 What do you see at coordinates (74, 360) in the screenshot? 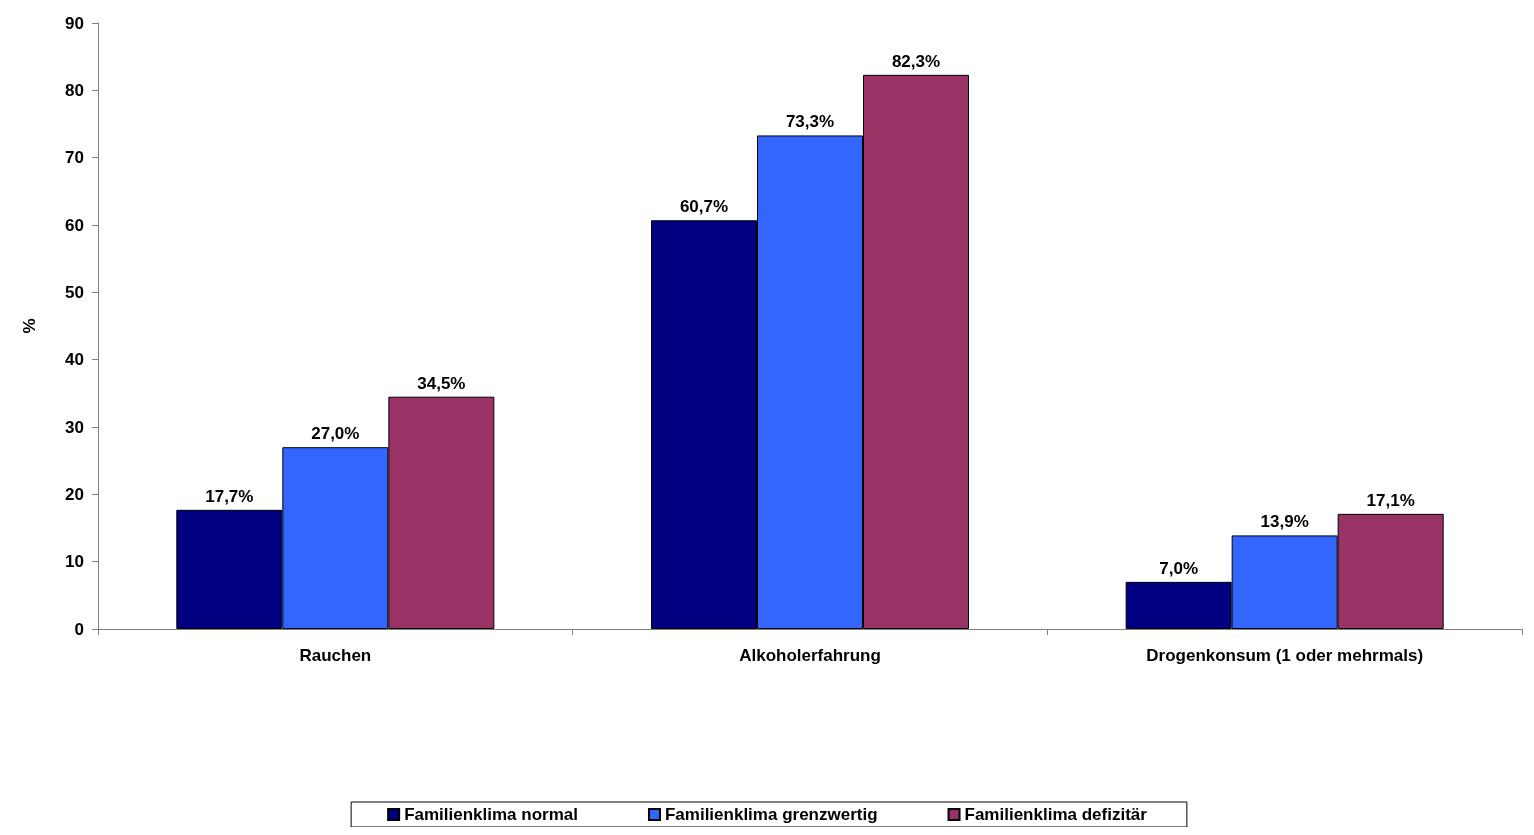
I see `y-tick-label: 40` at bounding box center [74, 360].